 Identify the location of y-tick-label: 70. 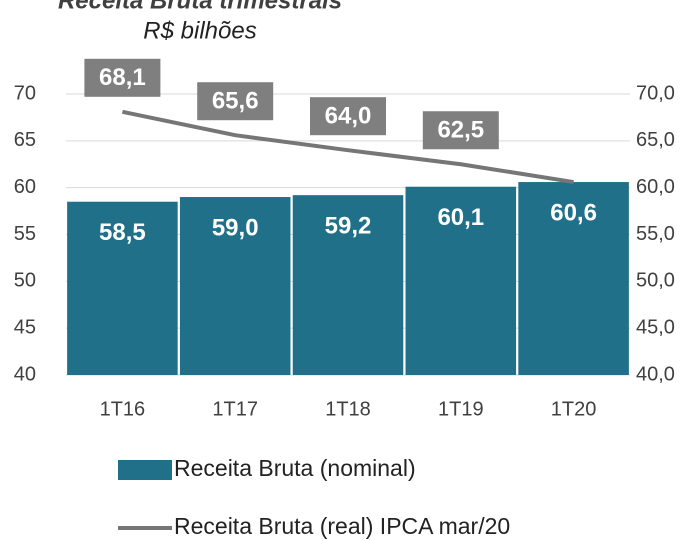
(25, 93).